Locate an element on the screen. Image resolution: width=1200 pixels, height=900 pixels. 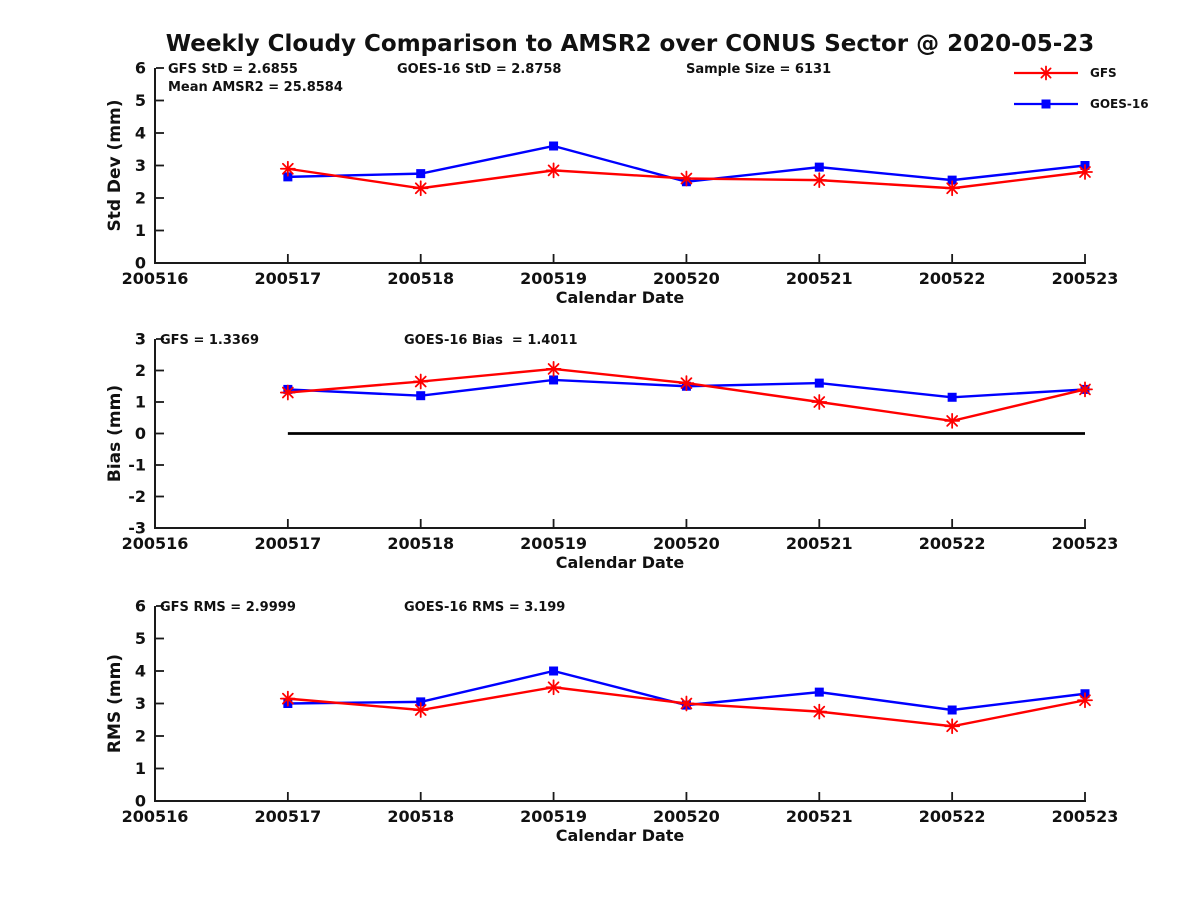
gfs-line-asterisk-icon is located at coordinates (1046, 73).